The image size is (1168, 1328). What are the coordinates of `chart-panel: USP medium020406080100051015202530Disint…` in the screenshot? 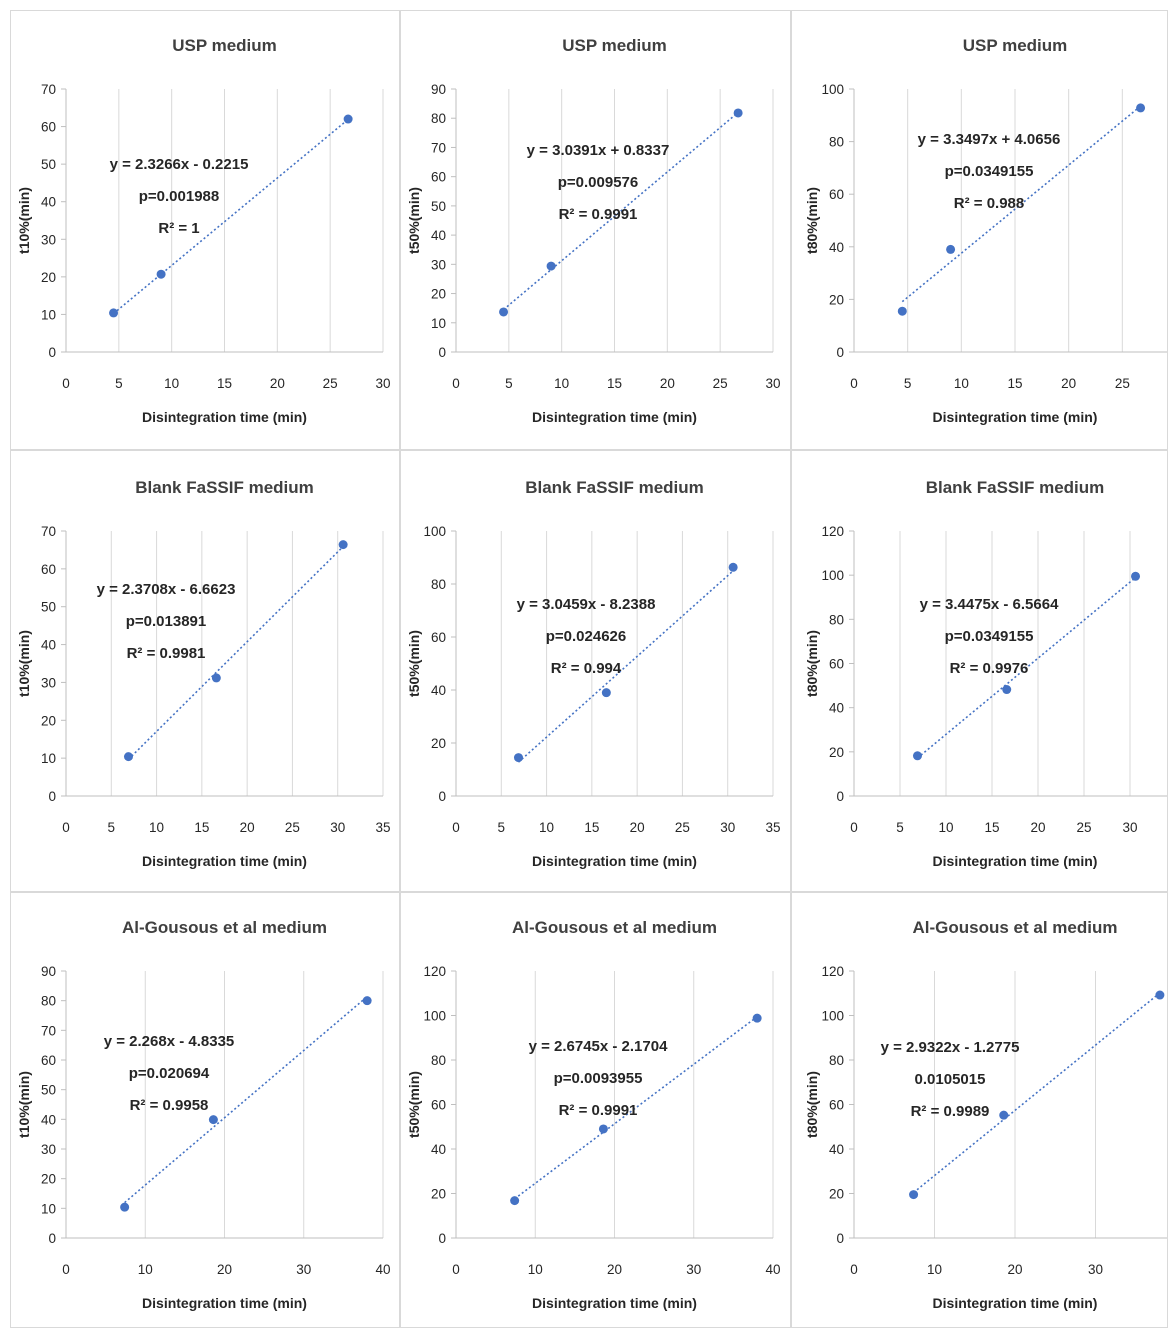 It's located at (979, 230).